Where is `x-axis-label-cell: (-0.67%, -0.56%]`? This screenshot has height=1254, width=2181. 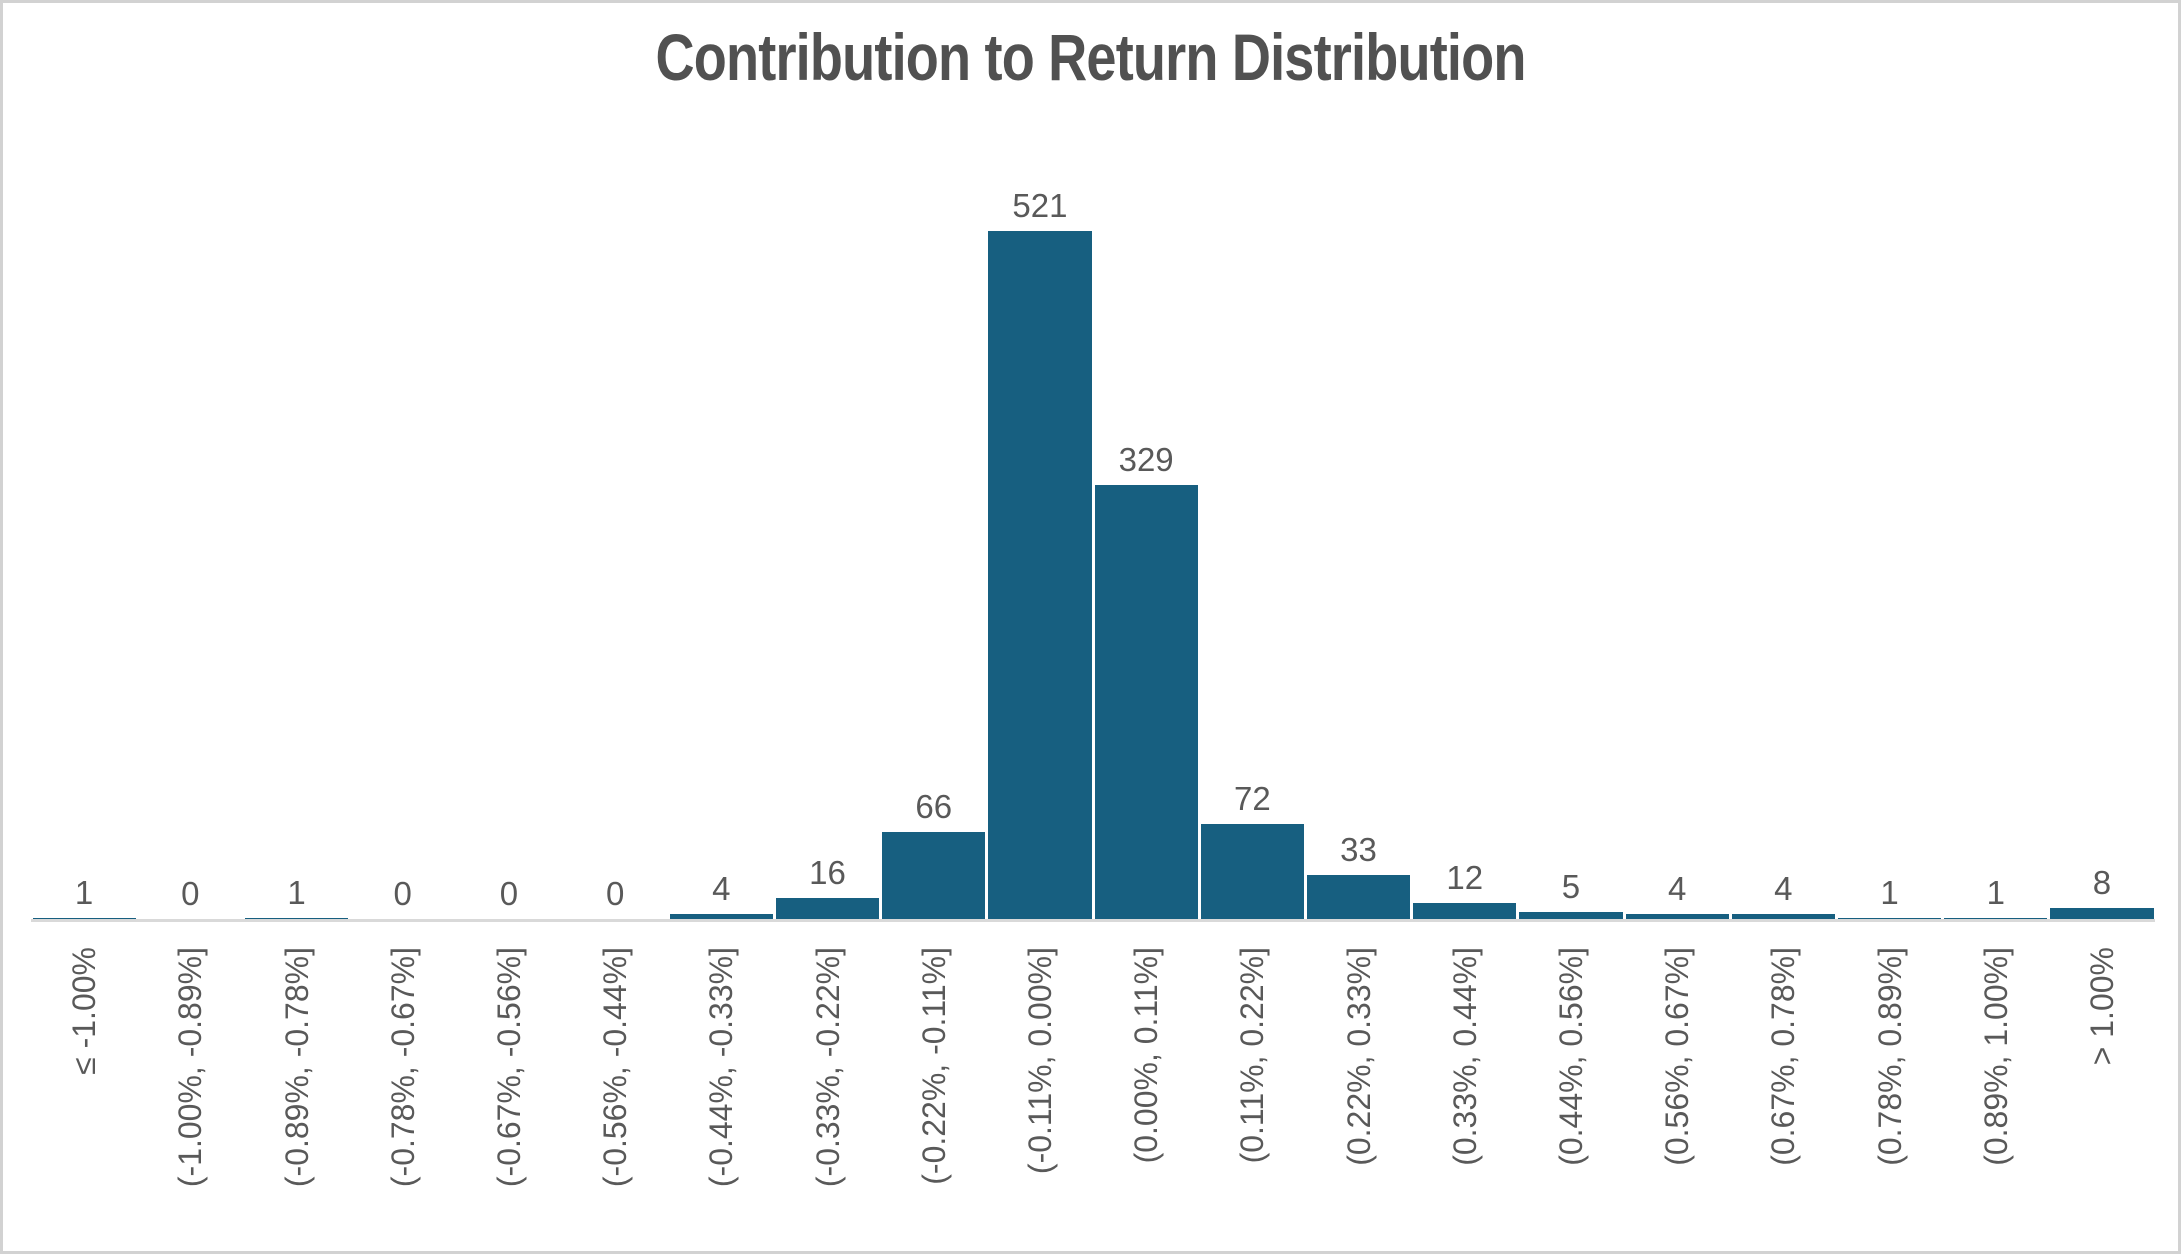
x-axis-label-cell: (-0.67%, -0.56%] is located at coordinates (509, 1099).